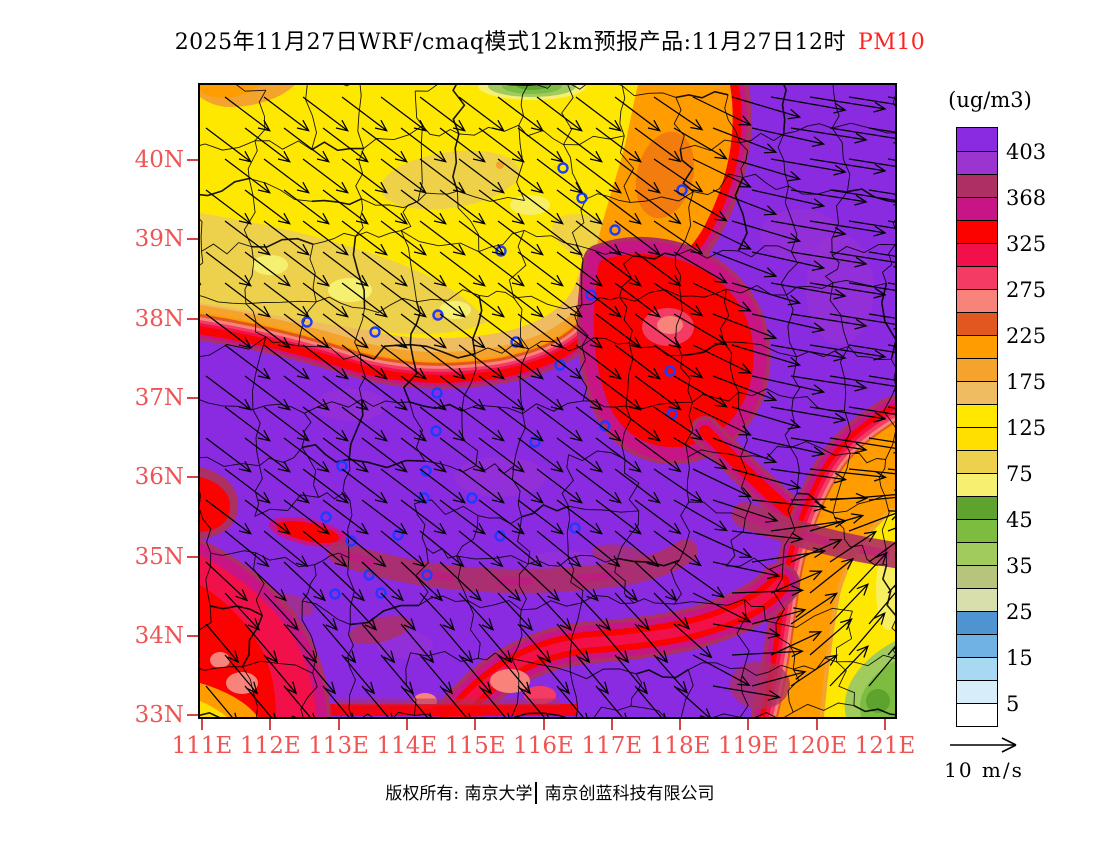  I want to click on lat-label: 39N, so click(159, 239).